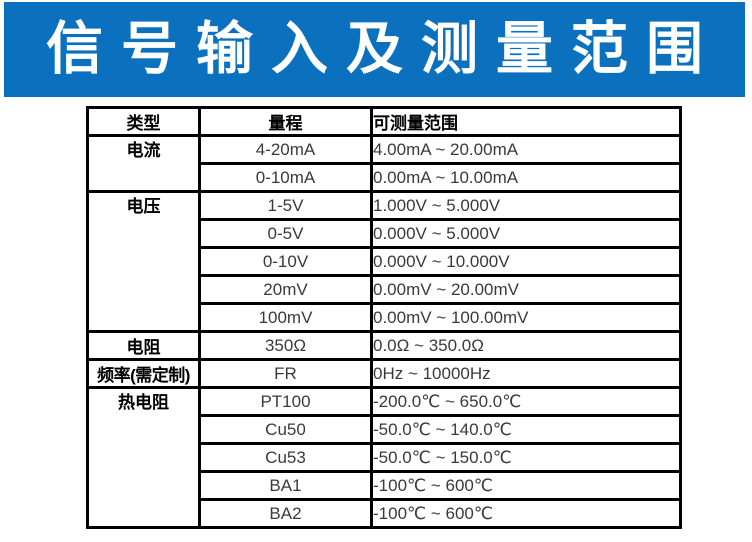 This screenshot has height=542, width=752. I want to click on table-row: 0-10mA 0.00mA ~ 10.00mA, so click(385, 177).